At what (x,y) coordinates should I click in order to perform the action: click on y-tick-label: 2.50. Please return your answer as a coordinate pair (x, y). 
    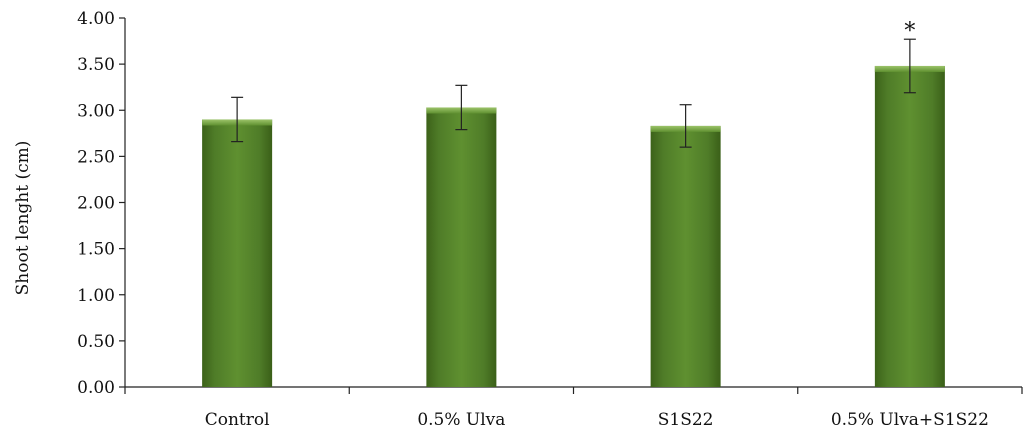
    Looking at the image, I should click on (96, 157).